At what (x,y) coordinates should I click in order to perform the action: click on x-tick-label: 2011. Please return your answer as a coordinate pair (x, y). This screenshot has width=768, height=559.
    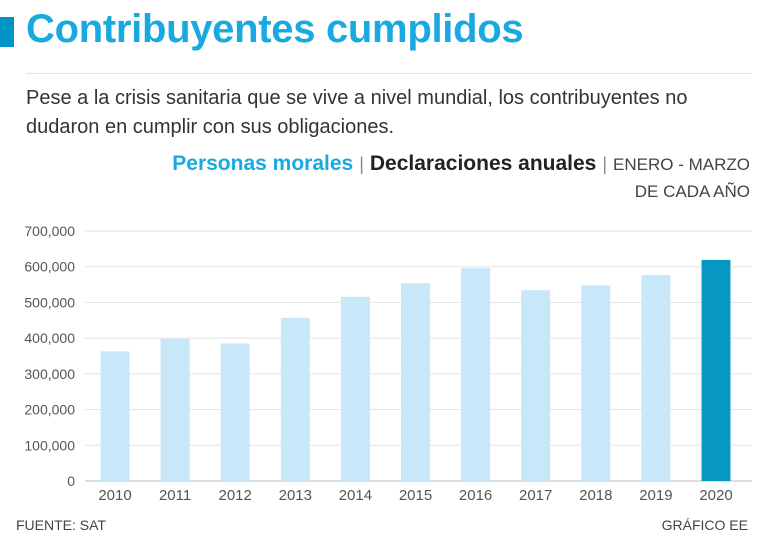
    Looking at the image, I should click on (175, 495).